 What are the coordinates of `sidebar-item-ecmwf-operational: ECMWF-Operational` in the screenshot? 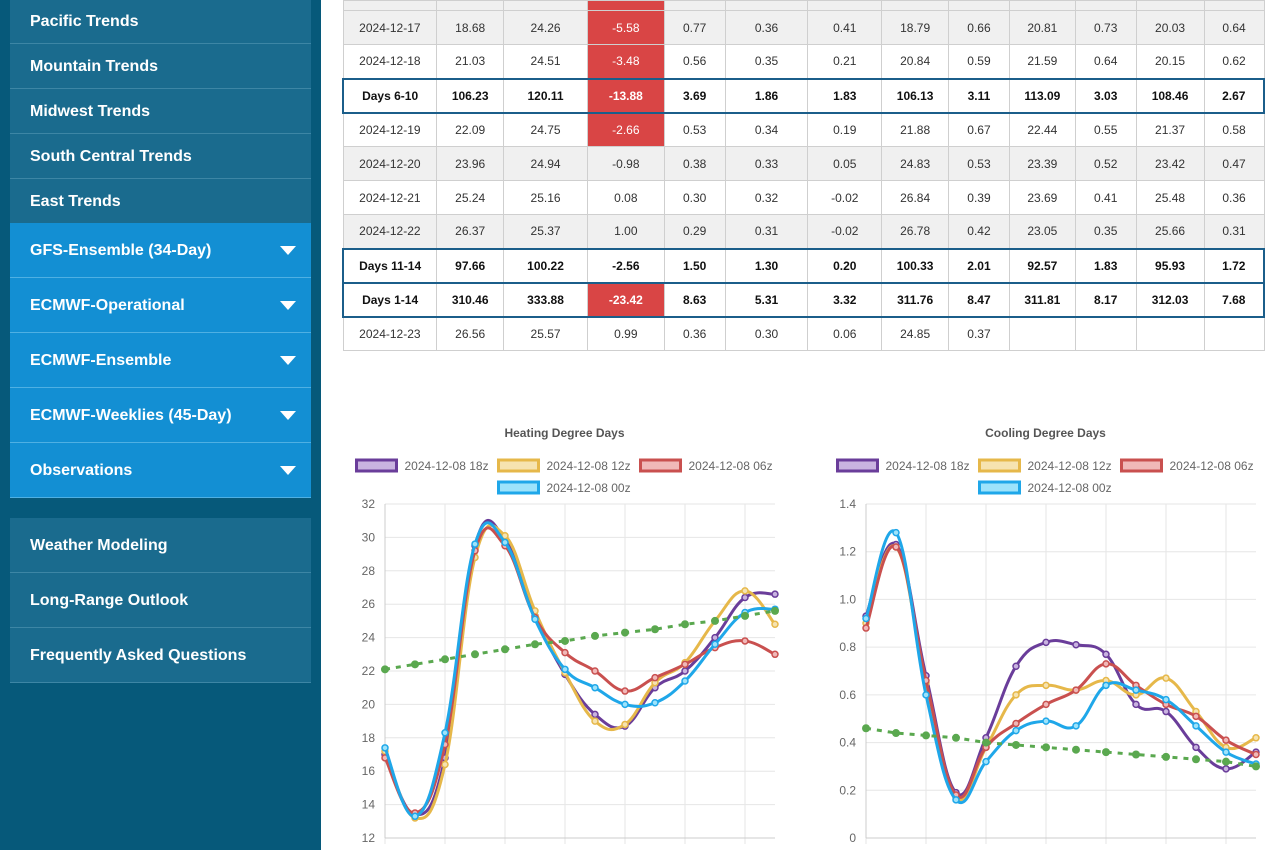 It's located at (160, 305).